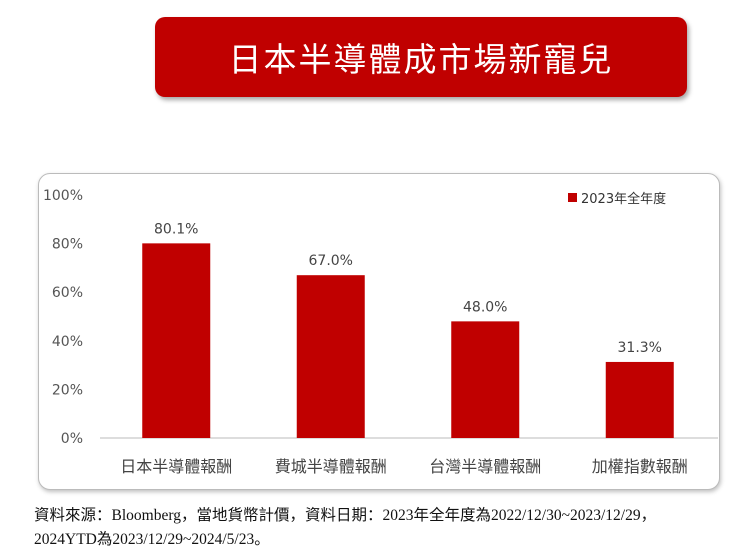 Image resolution: width=750 pixels, height=560 pixels. I want to click on y-tick-label: 100%, so click(63, 196).